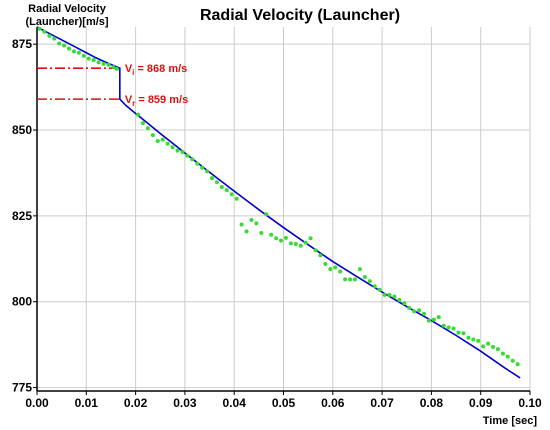 This screenshot has width=550, height=430. Describe the element at coordinates (37, 403) in the screenshot. I see `x-tick-label: 0.00` at that location.